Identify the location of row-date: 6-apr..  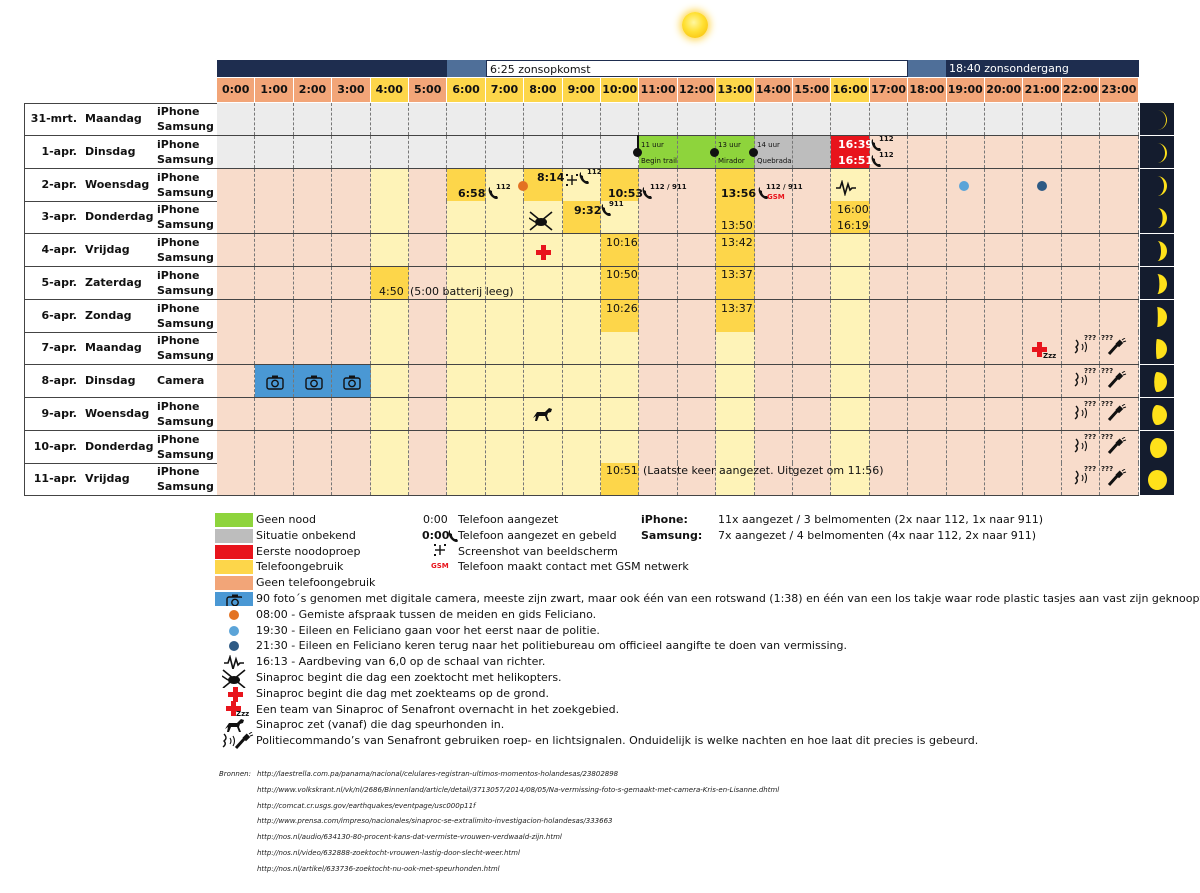
(59, 315).